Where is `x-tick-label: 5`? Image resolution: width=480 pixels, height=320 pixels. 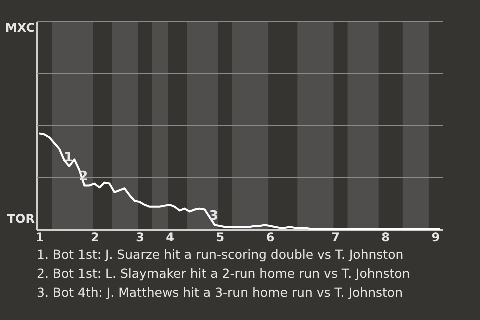 x-tick-label: 5 is located at coordinates (220, 237).